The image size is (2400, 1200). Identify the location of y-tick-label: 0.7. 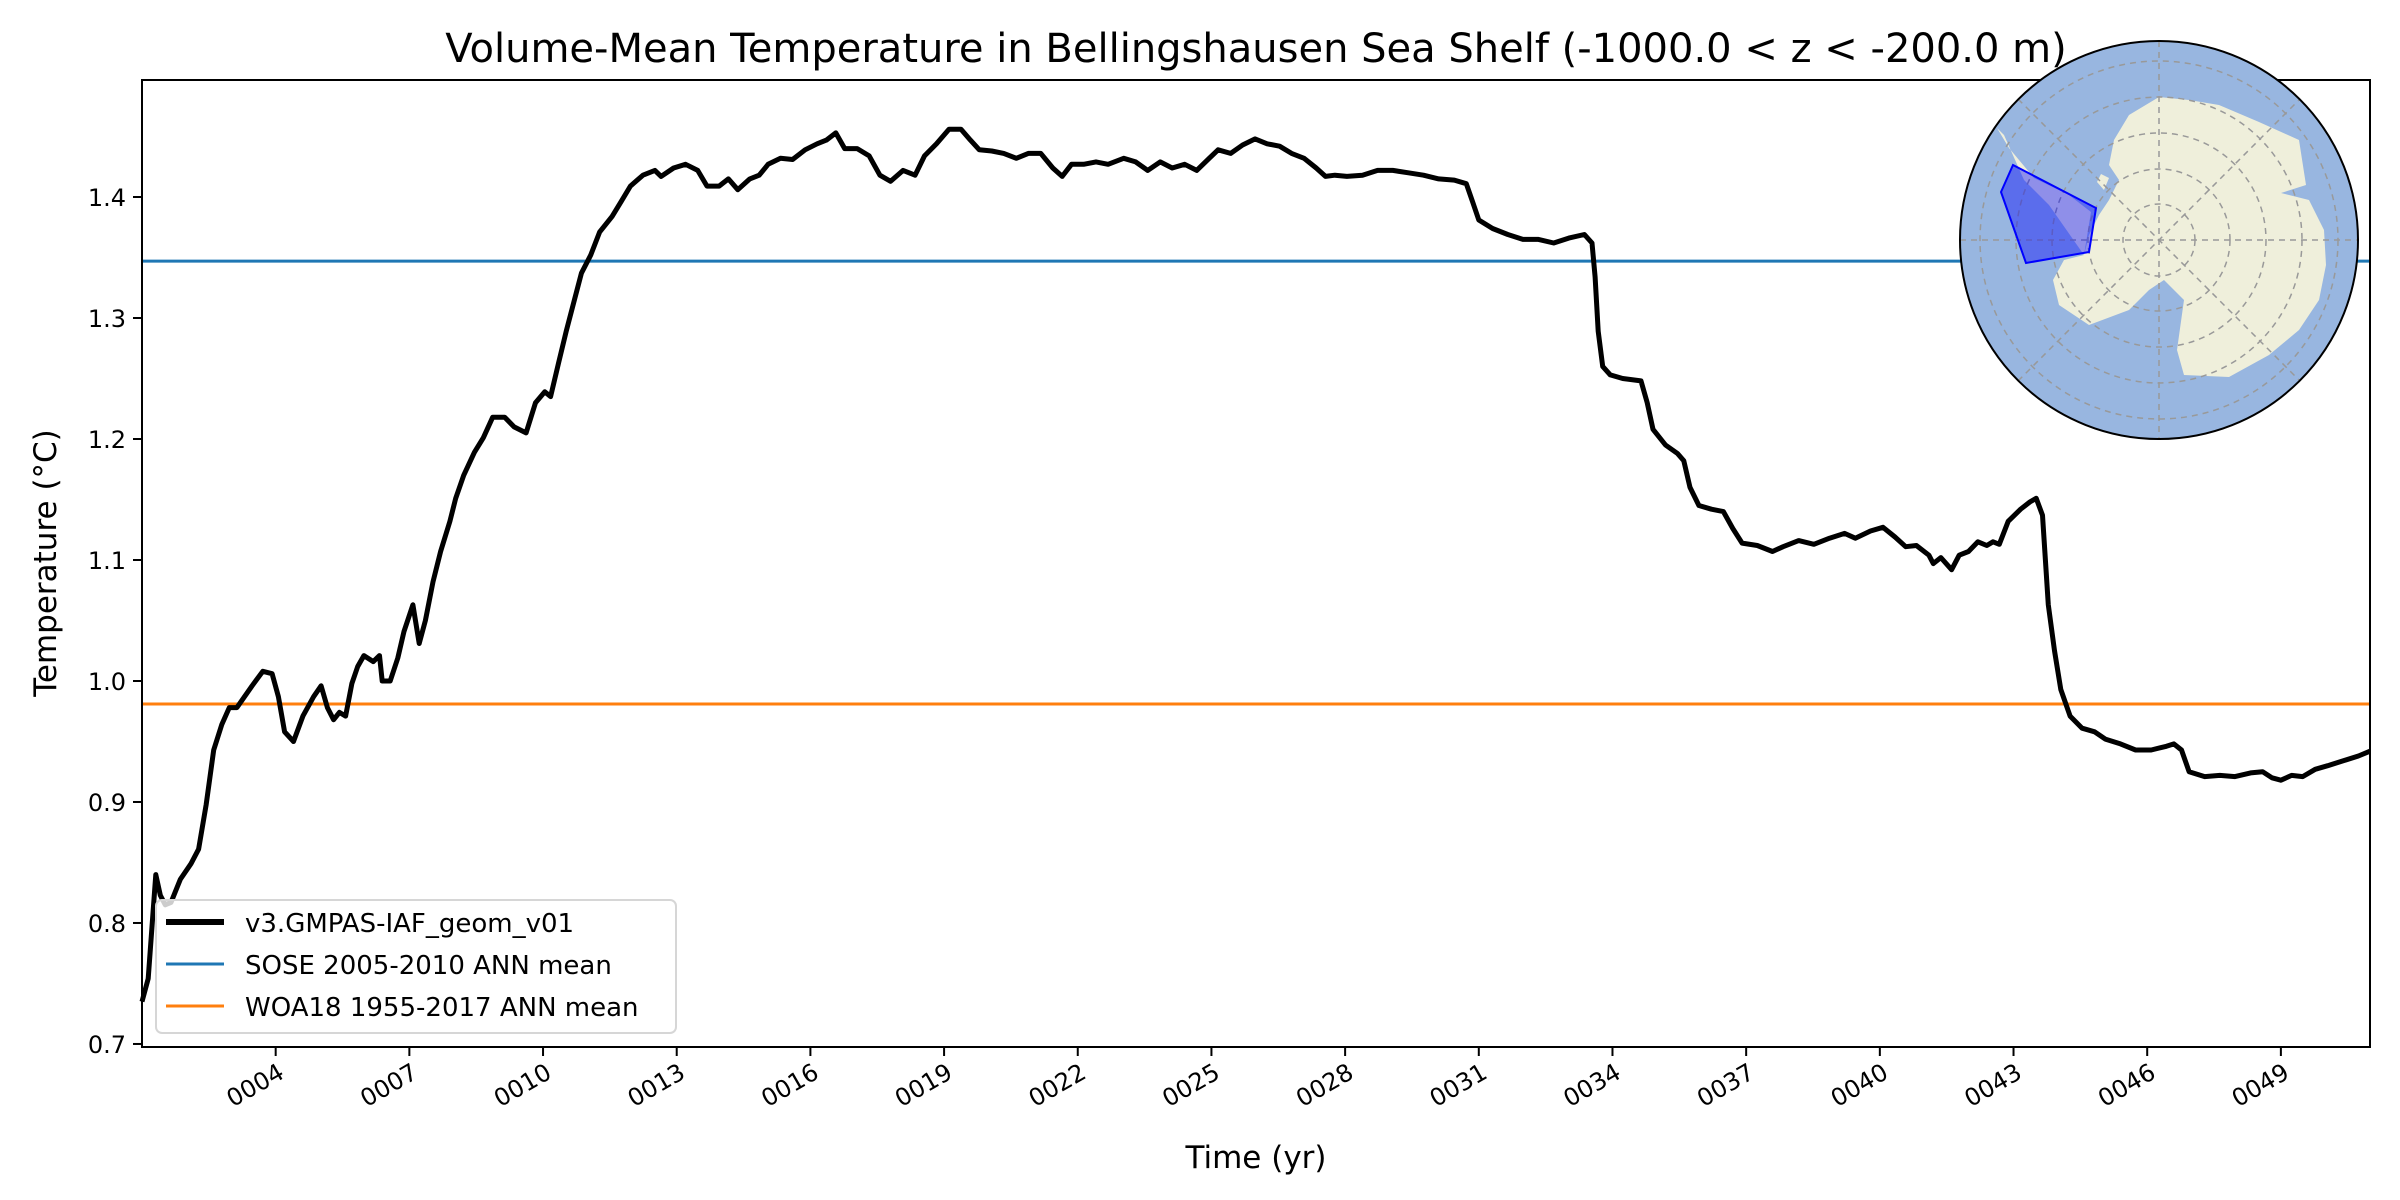
(107, 1045).